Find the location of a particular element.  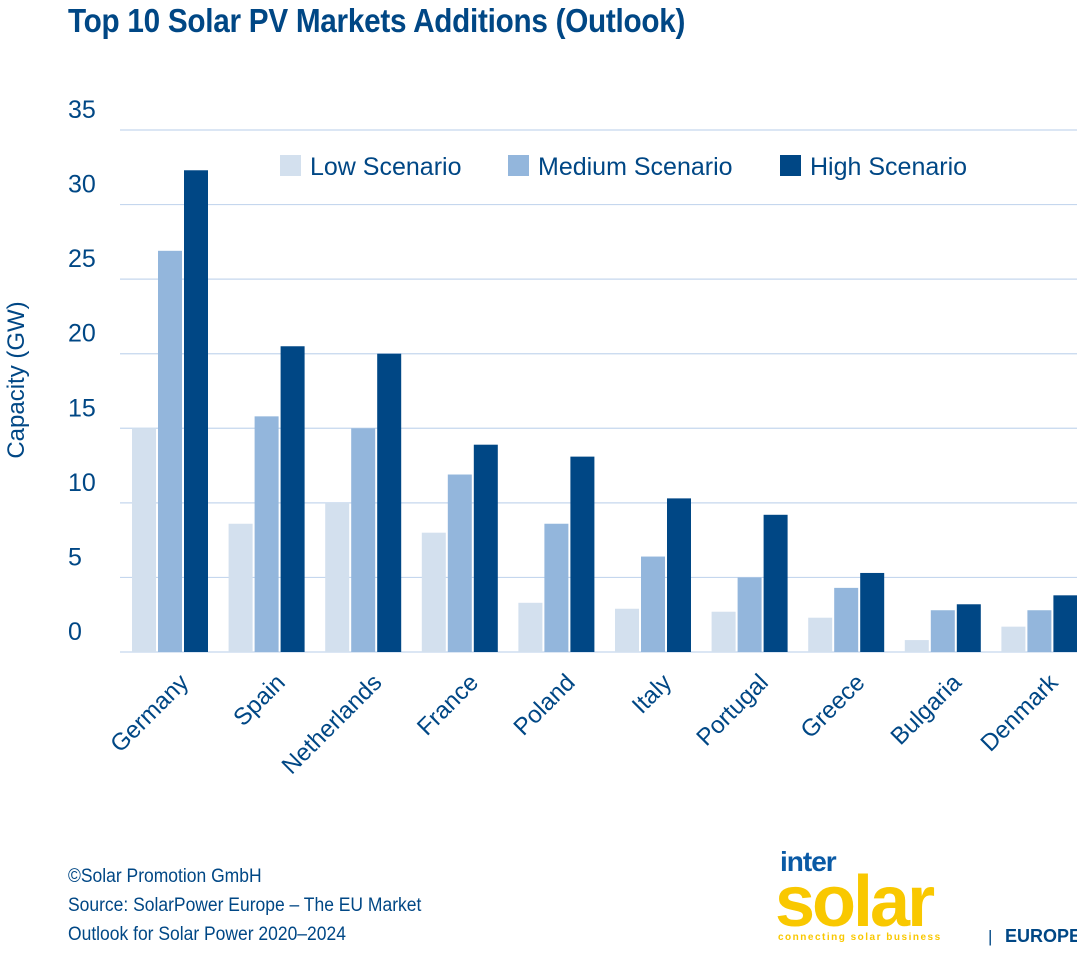

bar-poland-high-scenario is located at coordinates (582, 554).